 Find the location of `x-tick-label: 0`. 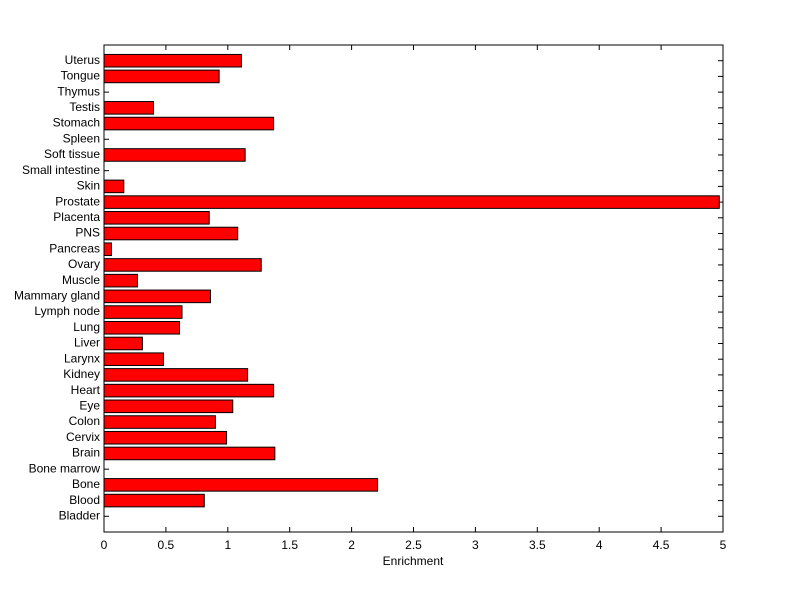

x-tick-label: 0 is located at coordinates (104, 545).